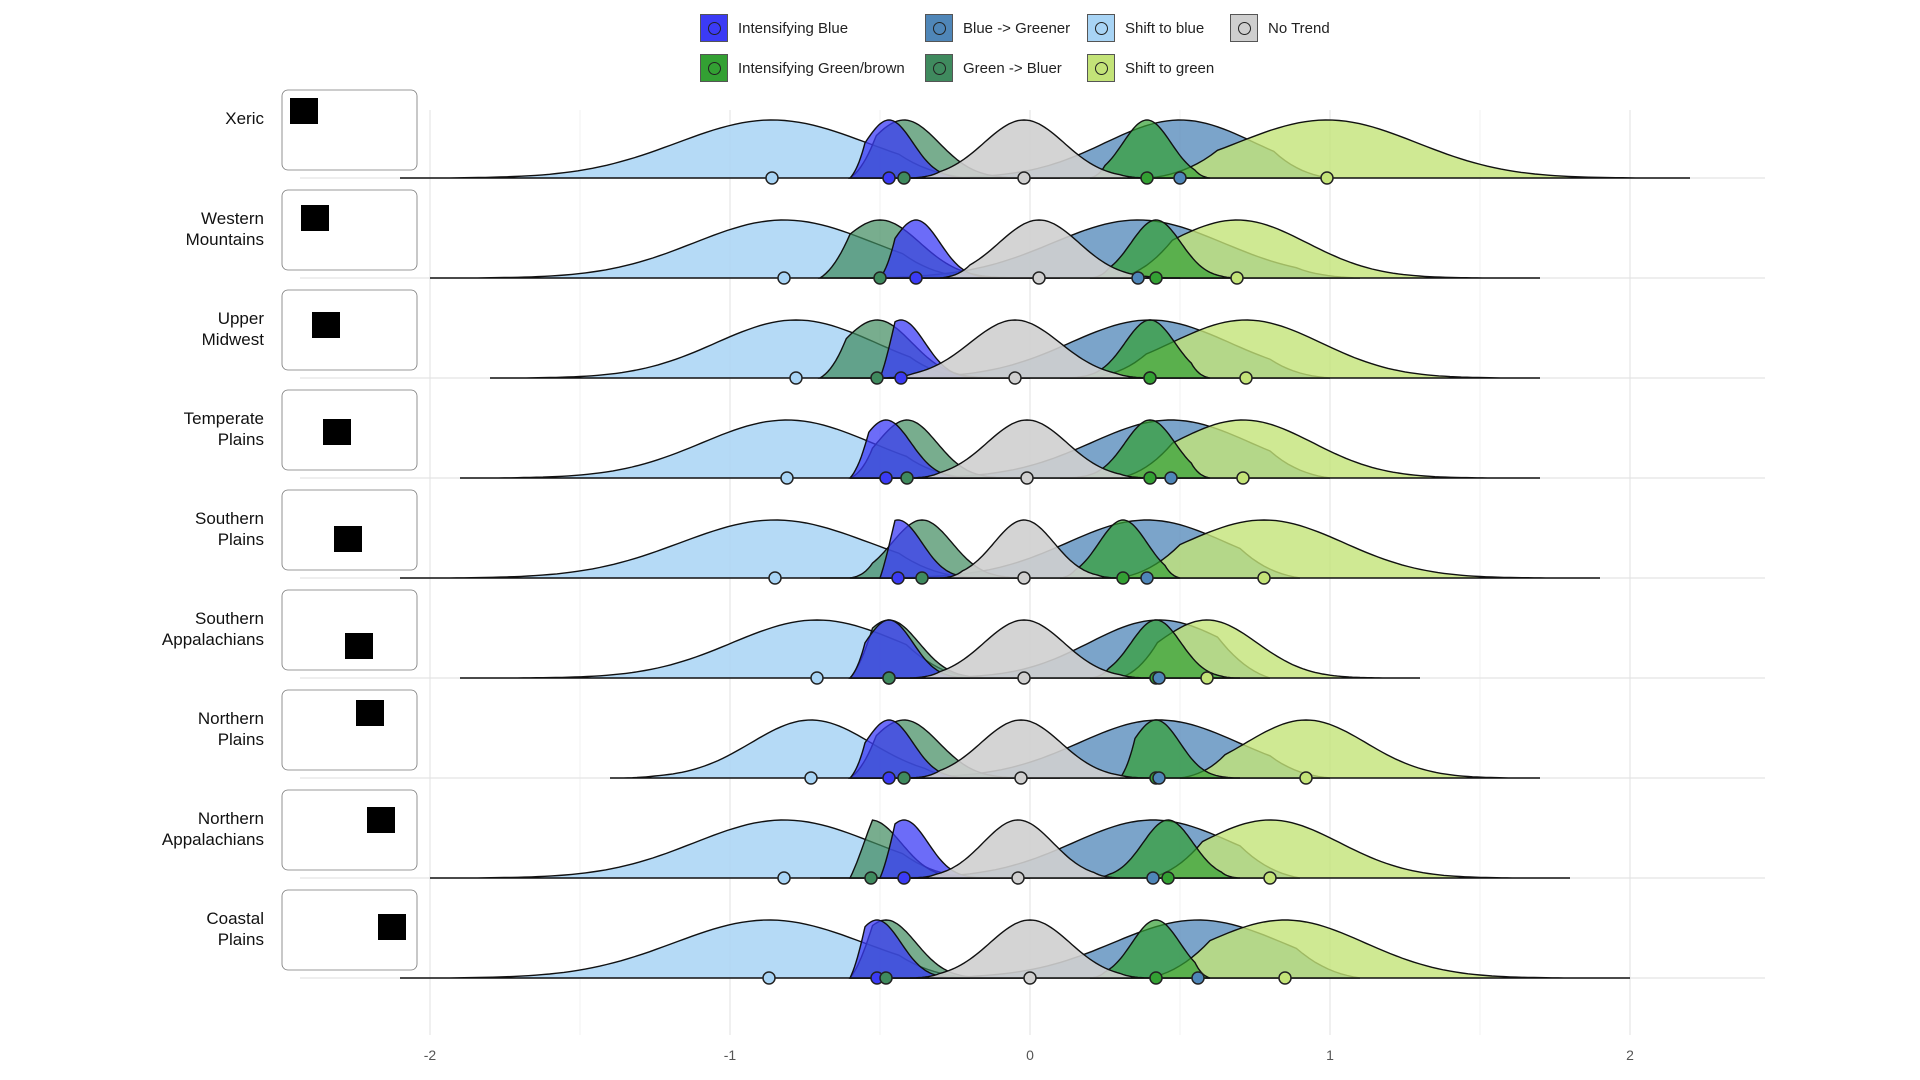  I want to click on legend-item-intensifying-green: Intensifying Green/brown, so click(802, 68).